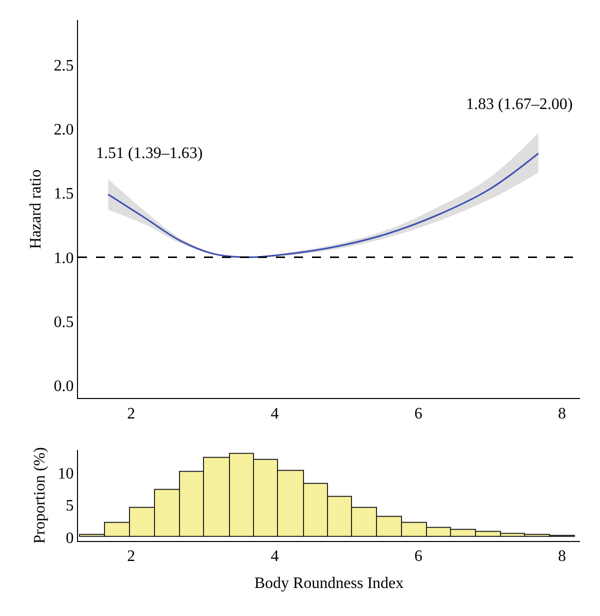 Image resolution: width=600 pixels, height=616 pixels. I want to click on y-tick-label: 0.5, so click(64, 322).